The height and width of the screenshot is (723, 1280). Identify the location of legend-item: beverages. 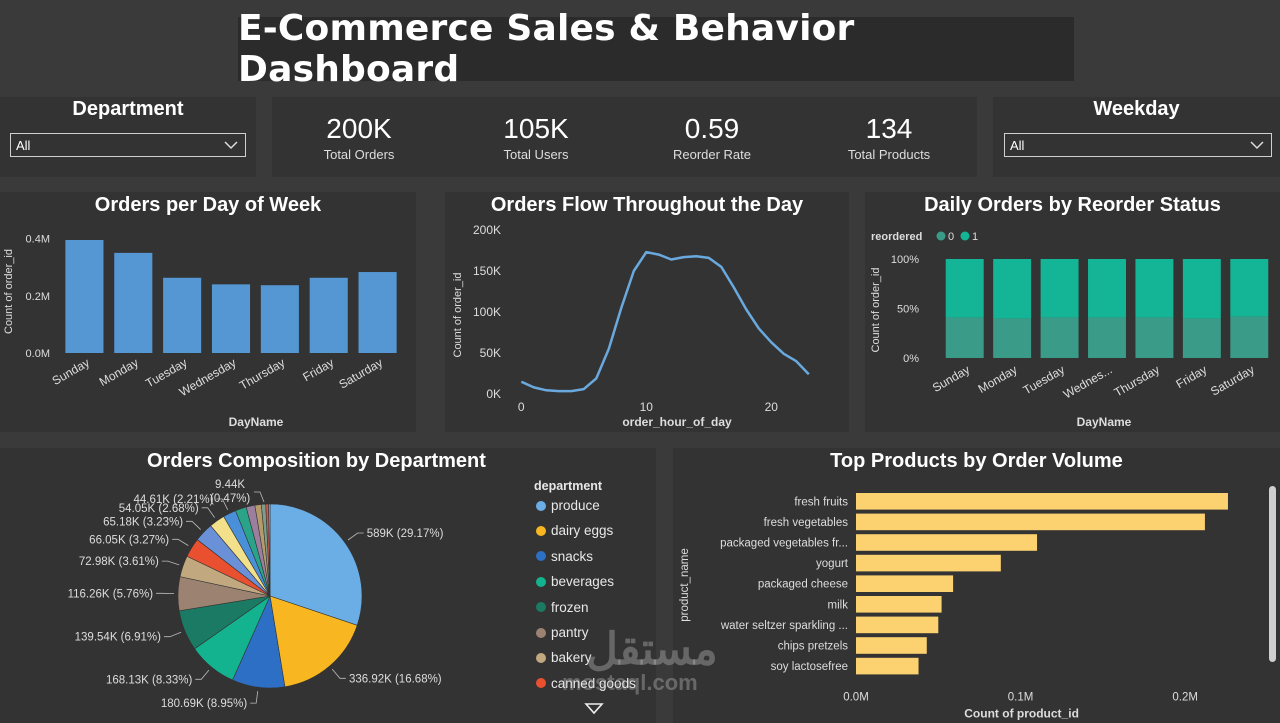
(575, 581).